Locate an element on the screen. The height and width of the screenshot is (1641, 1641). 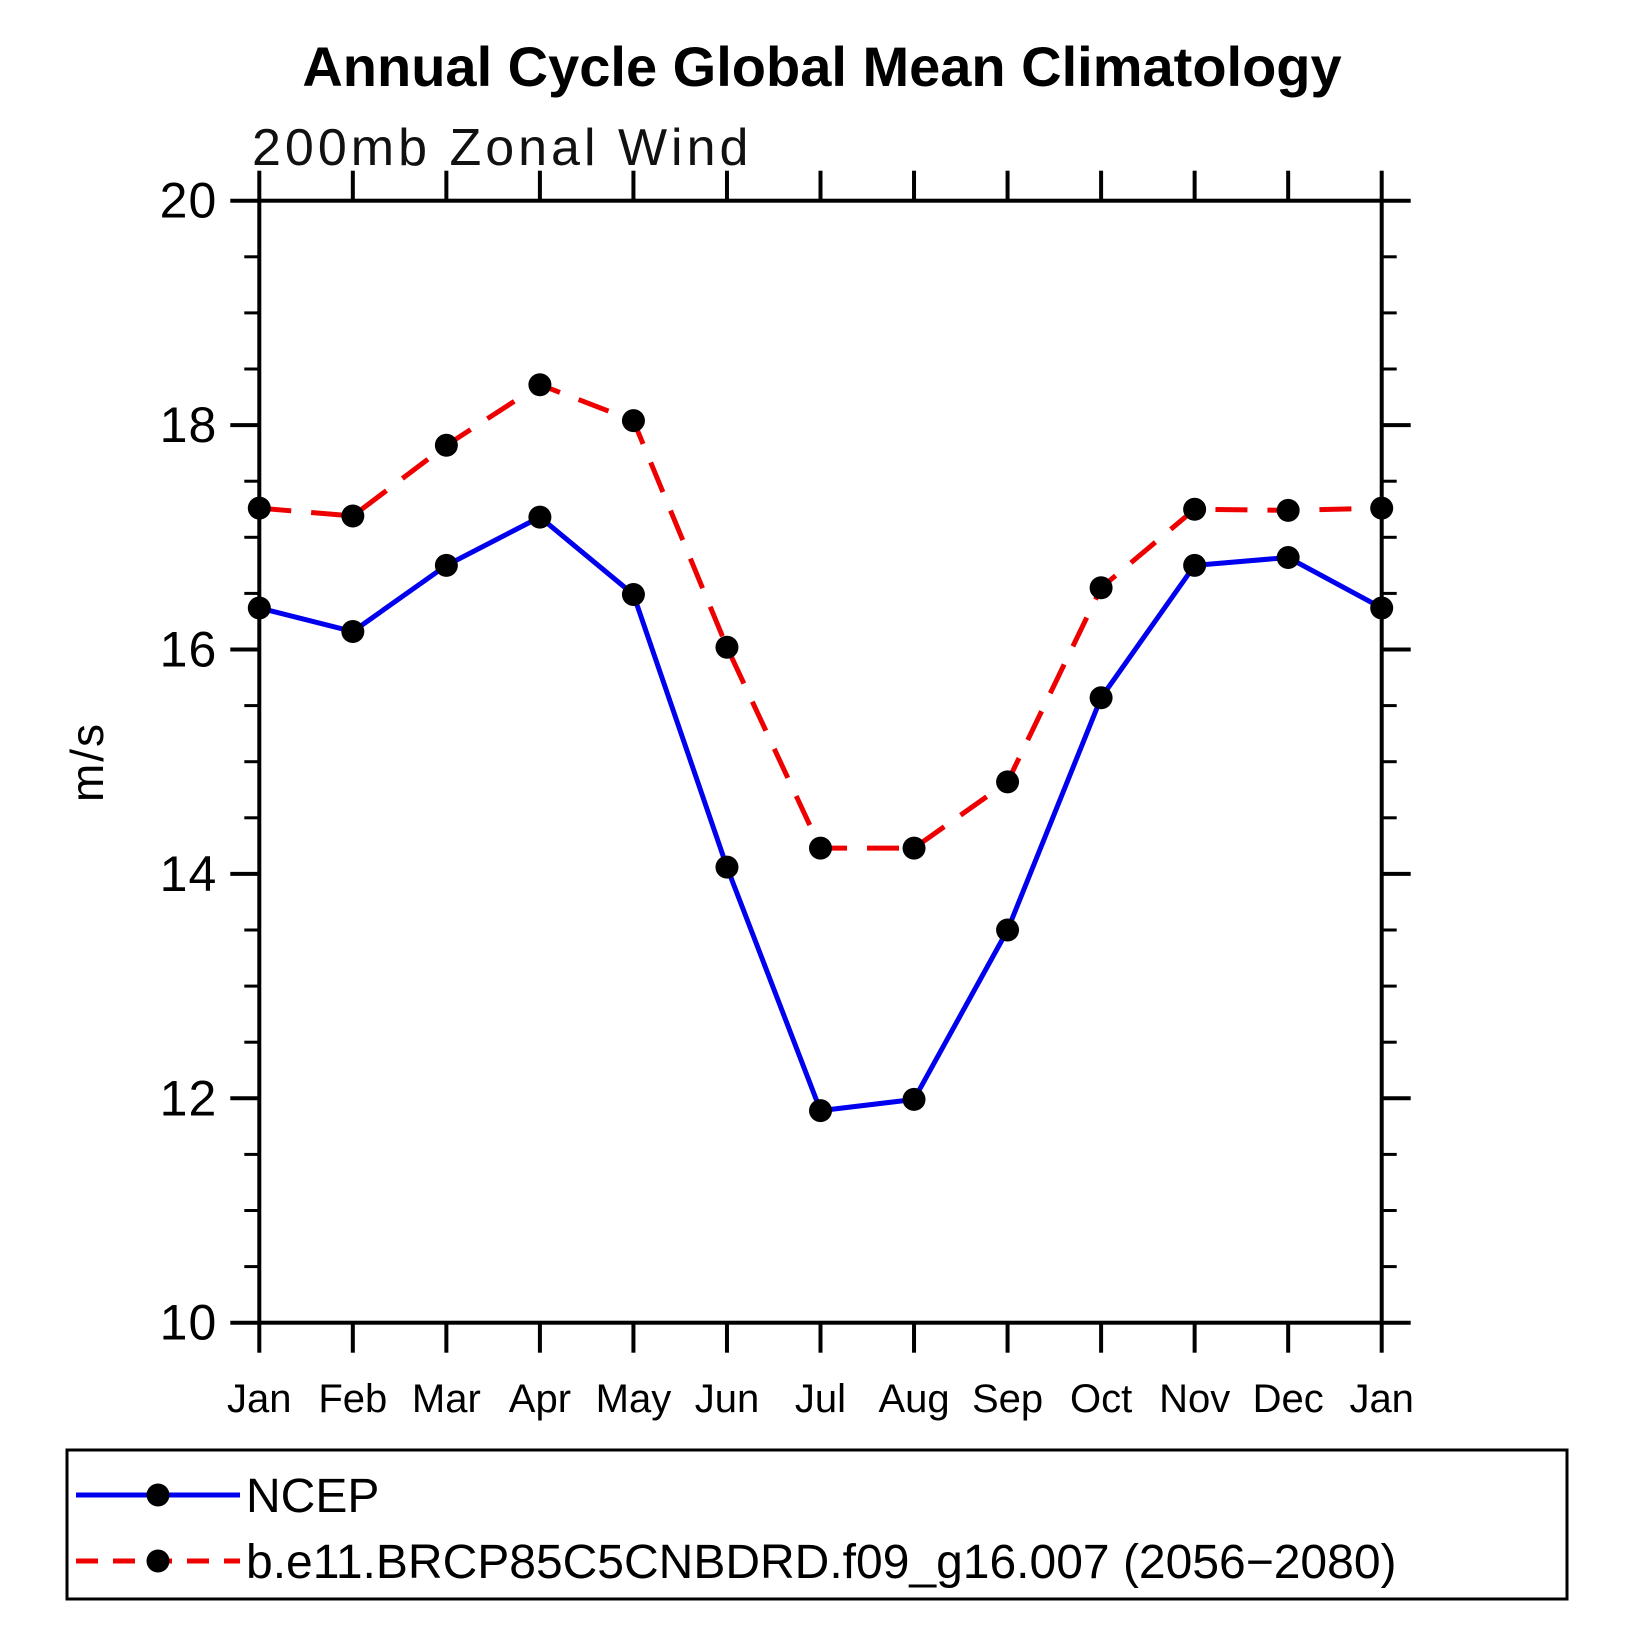
chart-subtitle: 200mb Zonal Wind is located at coordinates (502, 148).